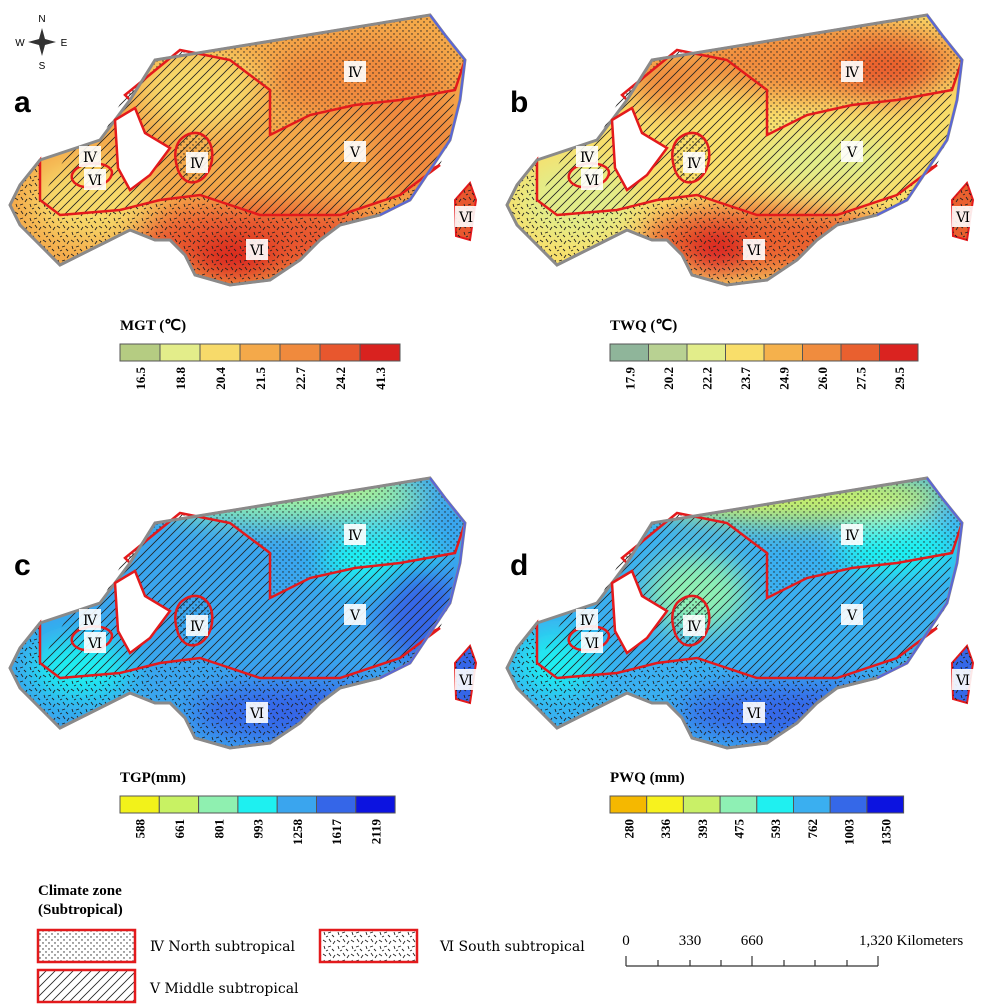 The width and height of the screenshot is (982, 1004). What do you see at coordinates (706, 378) in the screenshot?
I see `legend-label: 22.2` at bounding box center [706, 378].